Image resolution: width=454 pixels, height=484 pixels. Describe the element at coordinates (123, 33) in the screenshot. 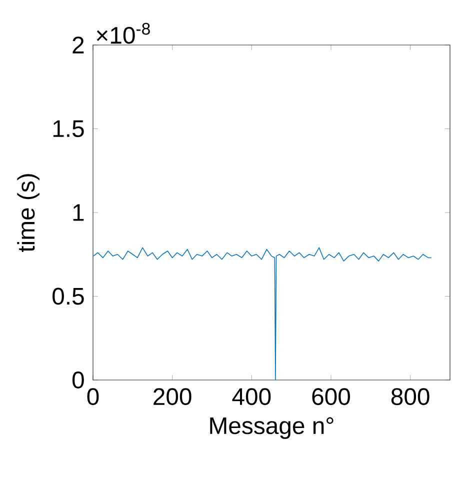

I see `text: ×10$^{-8}$` at that location.